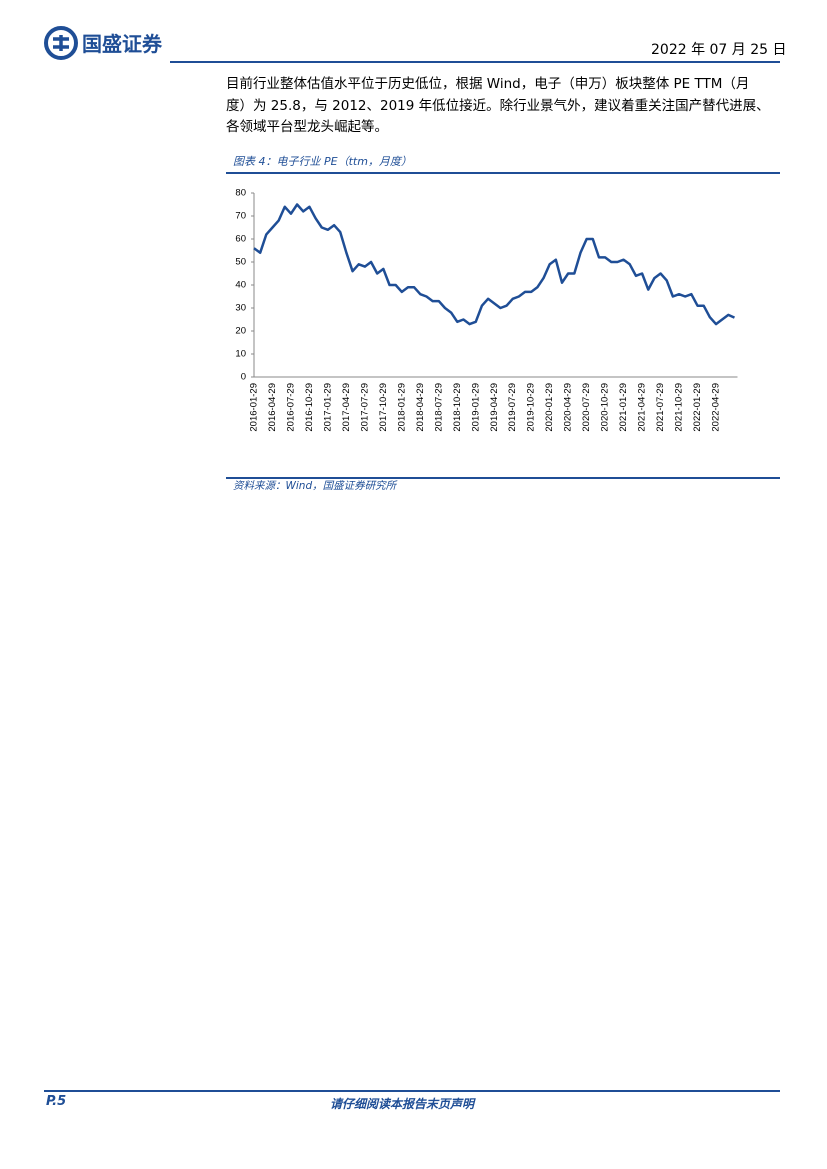 Image resolution: width=827 pixels, height=1169 pixels. I want to click on x-tick-label: 2021-04-29, so click(642, 407).